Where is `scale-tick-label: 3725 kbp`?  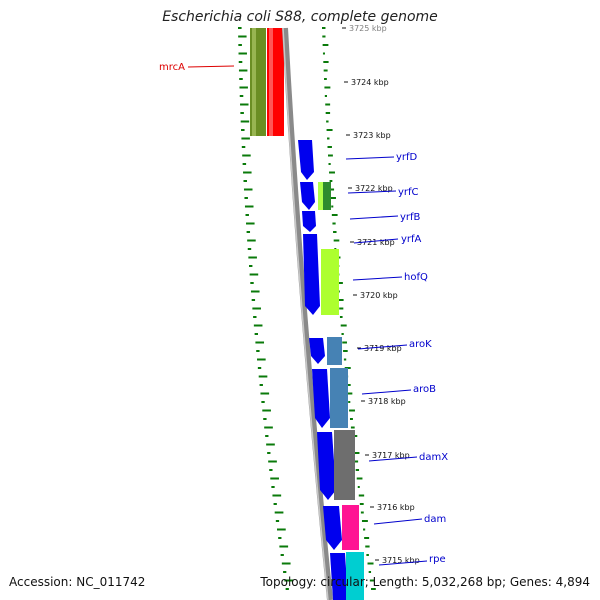 scale-tick-label: 3725 kbp is located at coordinates (368, 28).